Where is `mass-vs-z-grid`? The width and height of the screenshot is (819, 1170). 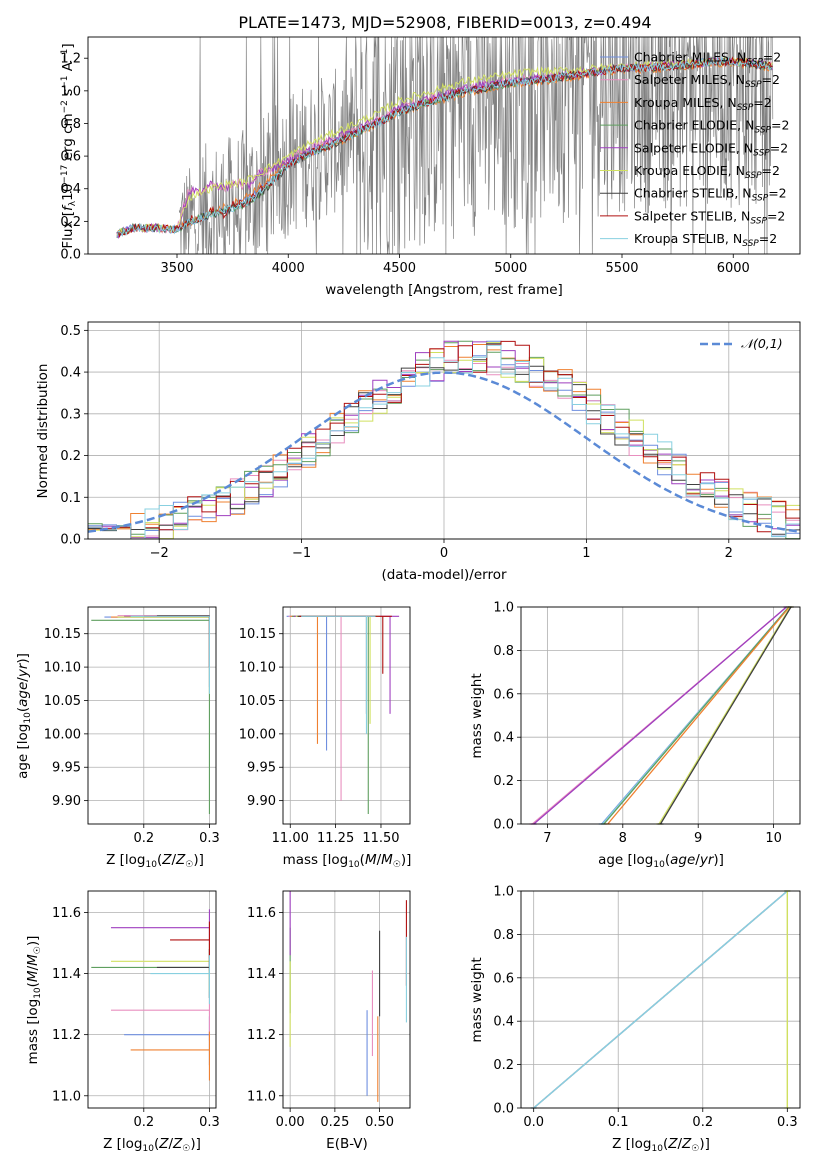 mass-vs-z-grid is located at coordinates (152, 999).